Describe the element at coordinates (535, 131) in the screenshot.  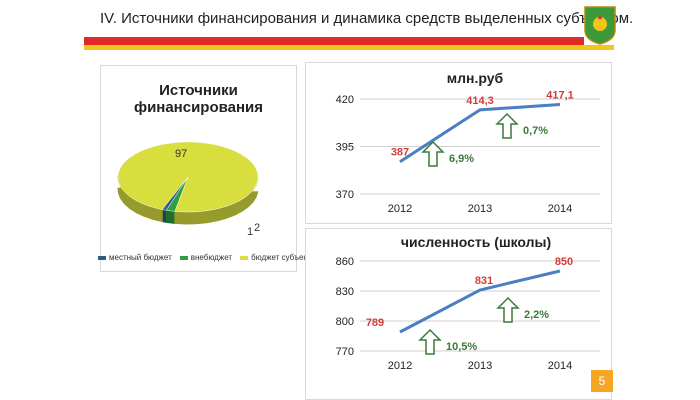
I see `growth-label: 0,7%` at that location.